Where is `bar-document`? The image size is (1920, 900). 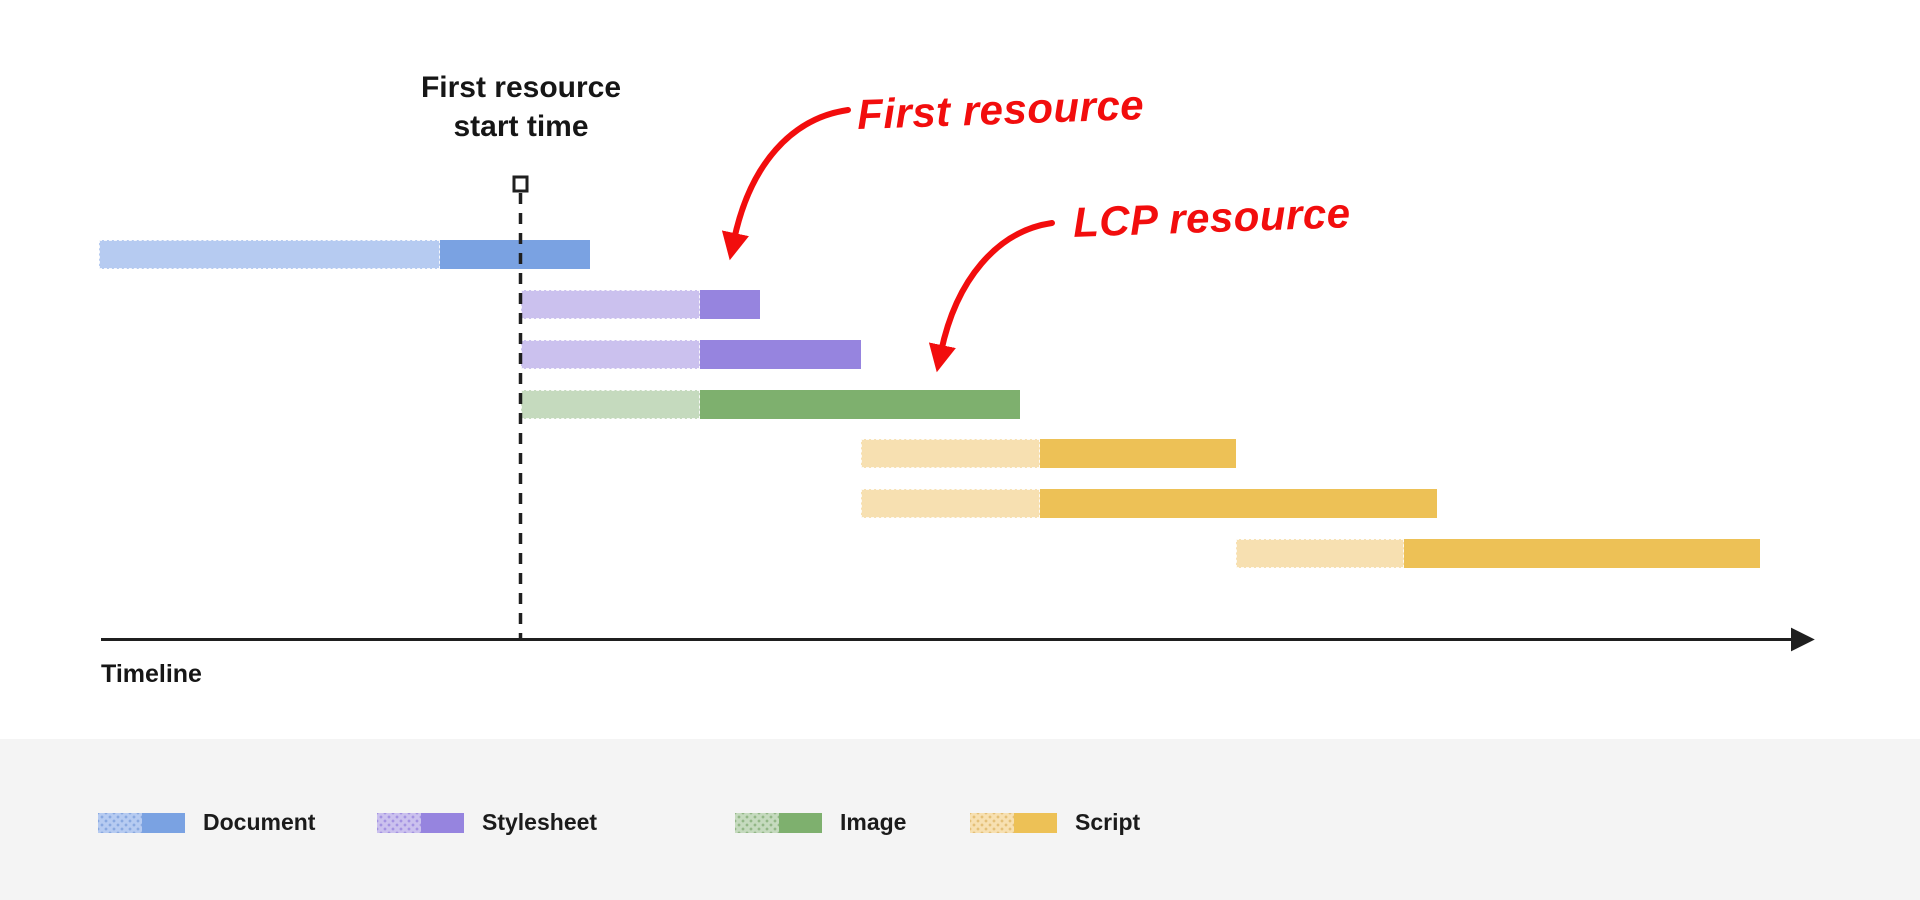
bar-document is located at coordinates (344, 254).